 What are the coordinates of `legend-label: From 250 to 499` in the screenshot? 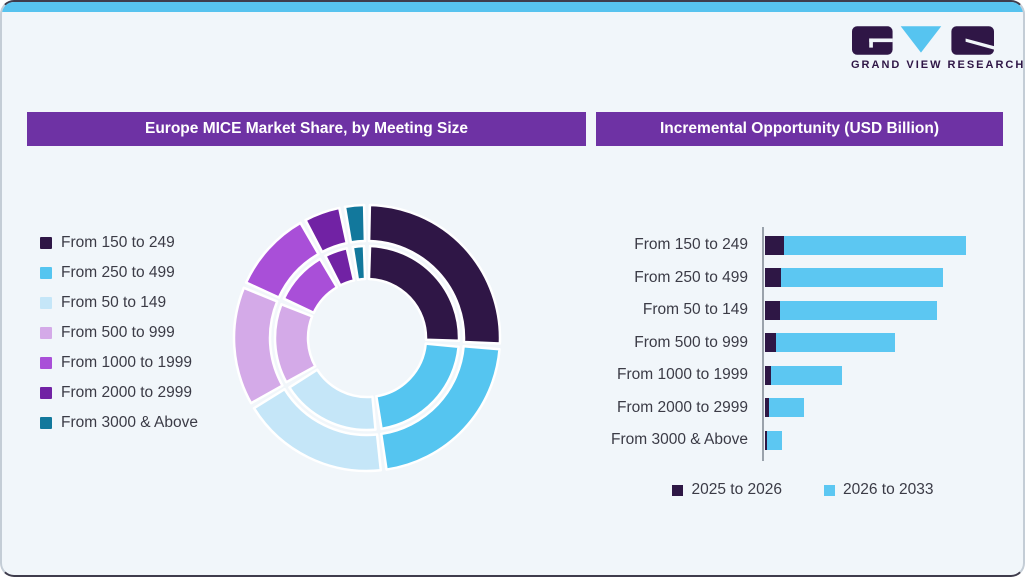 It's located at (118, 272).